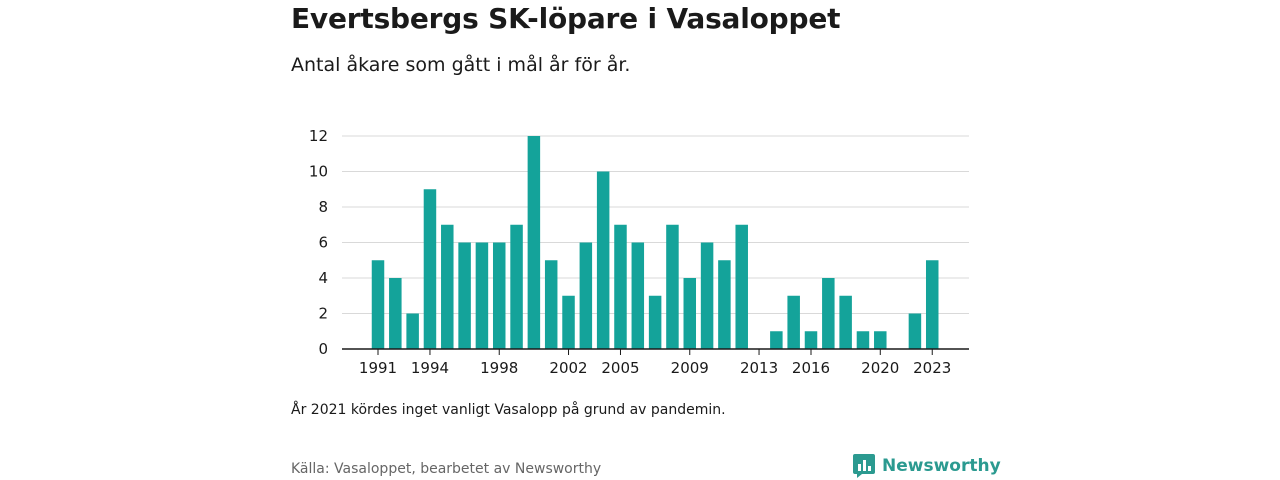  Describe the element at coordinates (482, 295) in the screenshot. I see `bar-1997` at that location.